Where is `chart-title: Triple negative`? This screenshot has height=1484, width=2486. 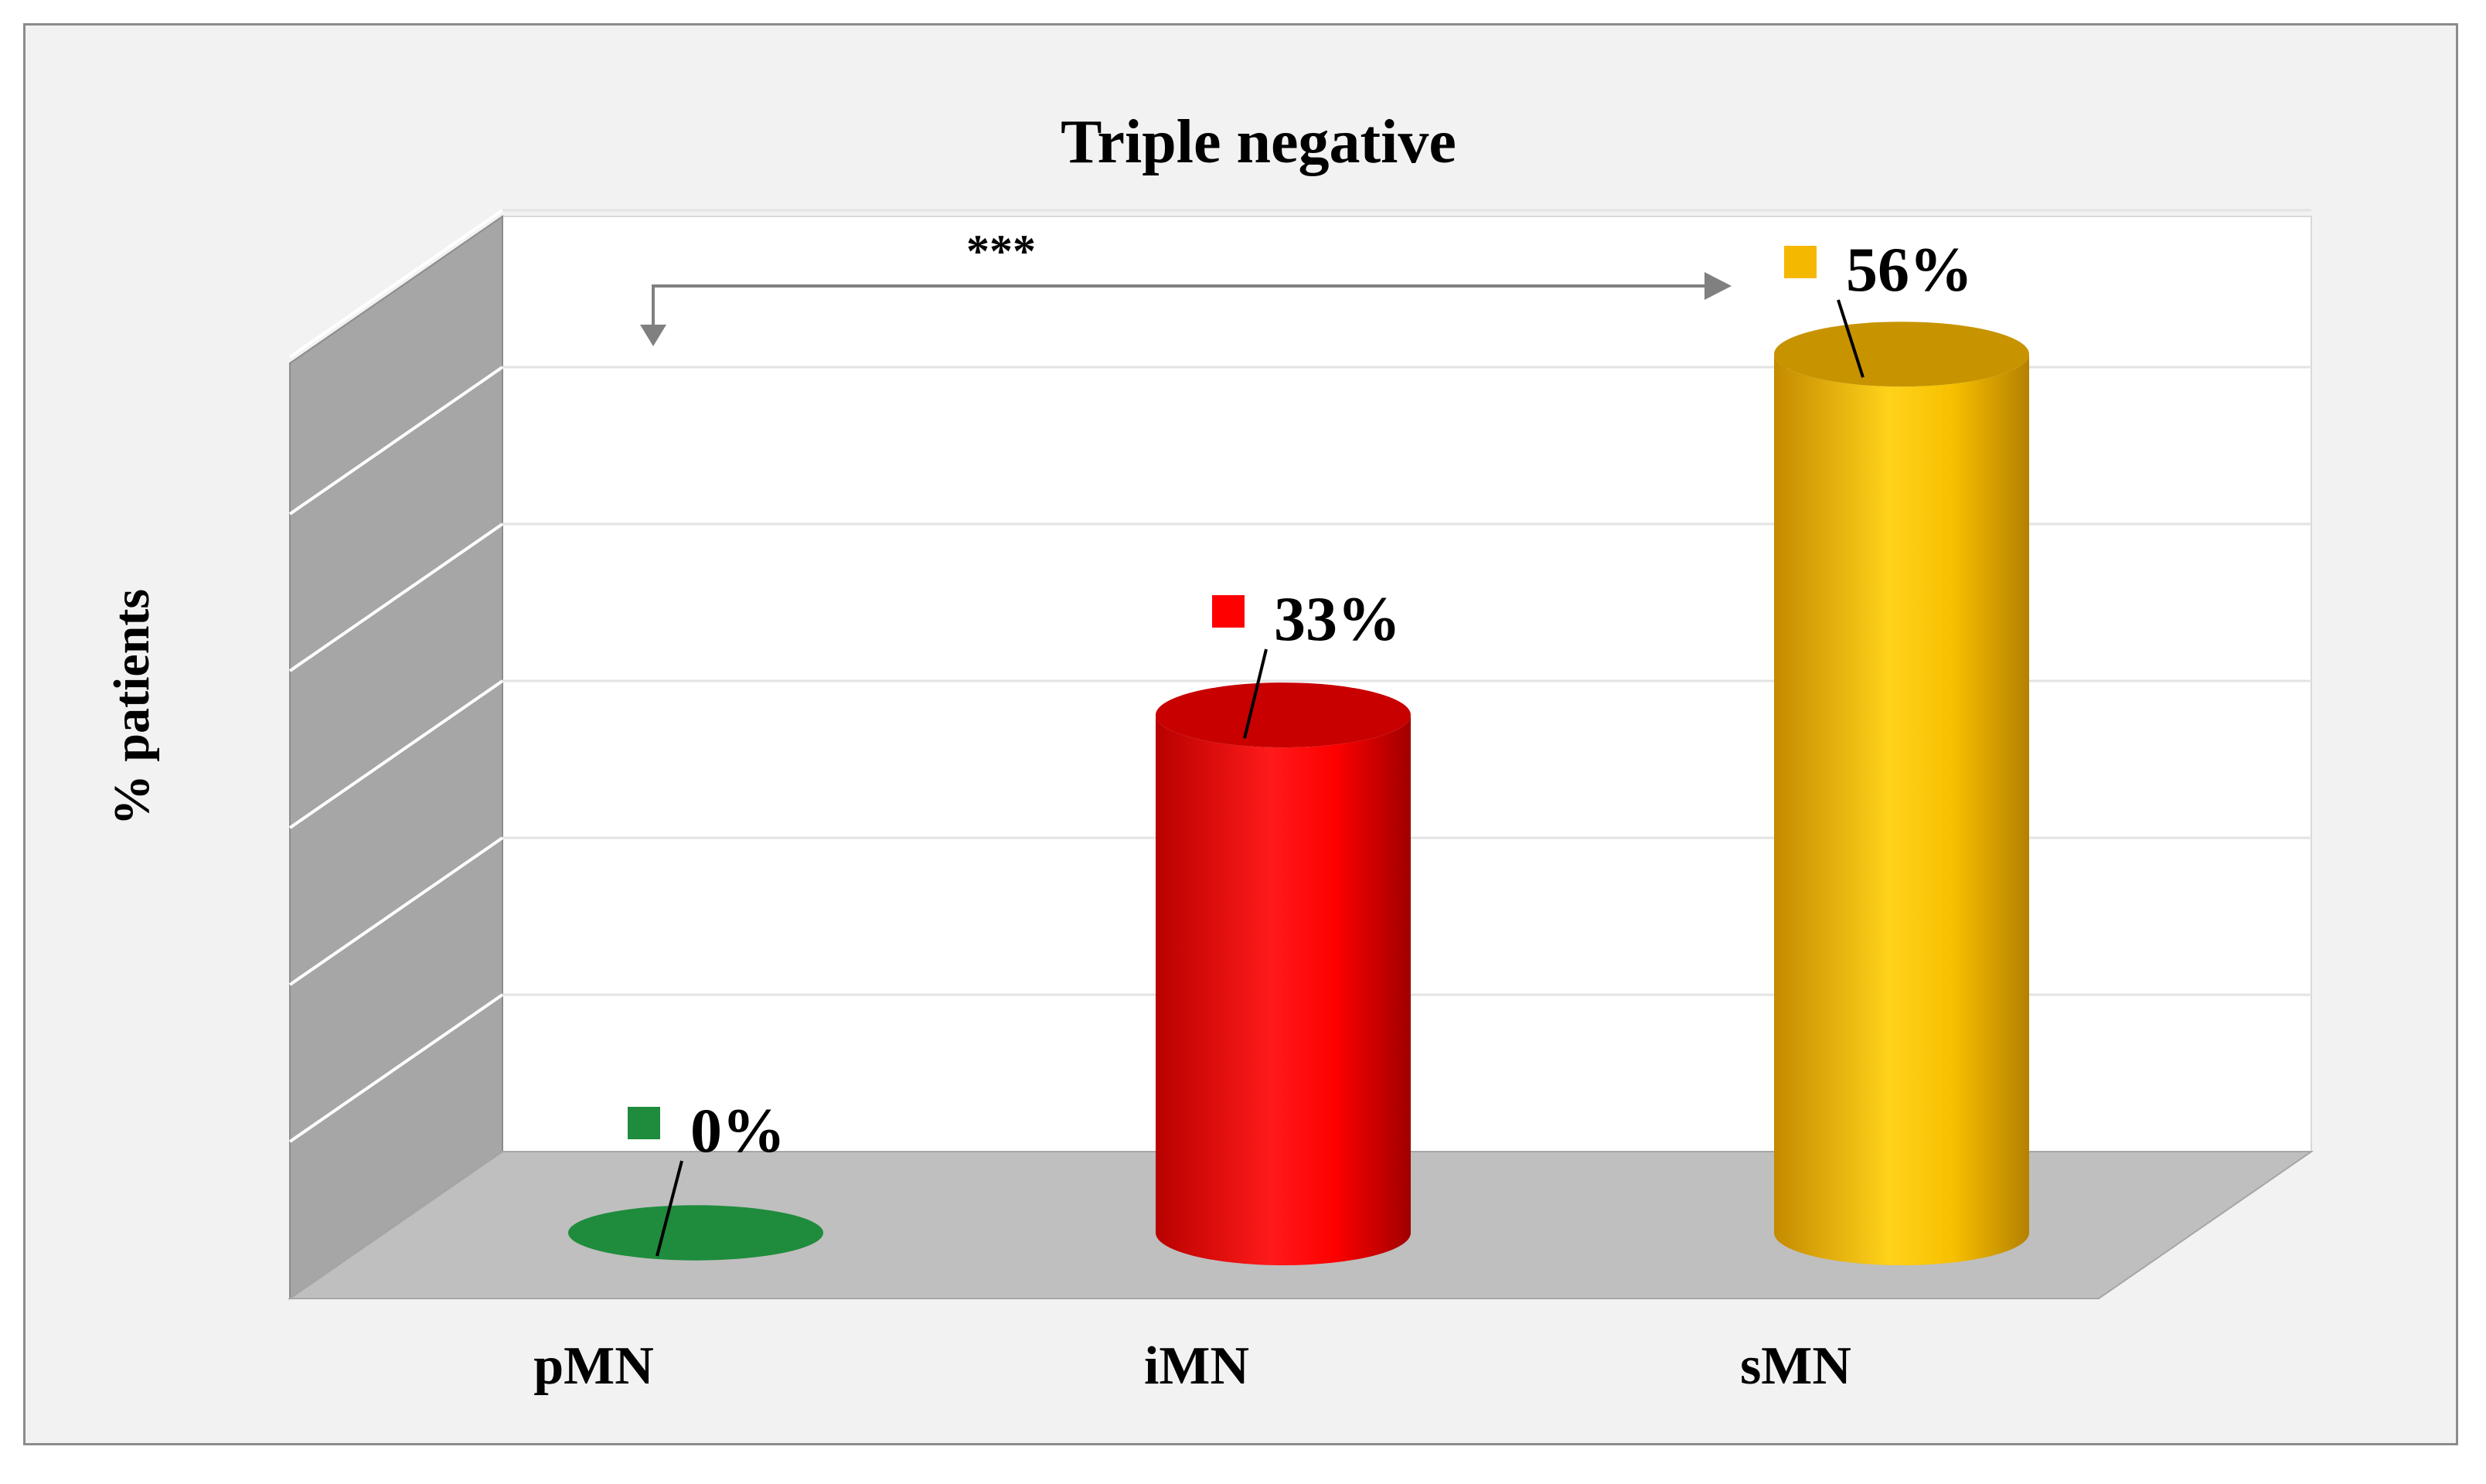 chart-title: Triple negative is located at coordinates (1258, 142).